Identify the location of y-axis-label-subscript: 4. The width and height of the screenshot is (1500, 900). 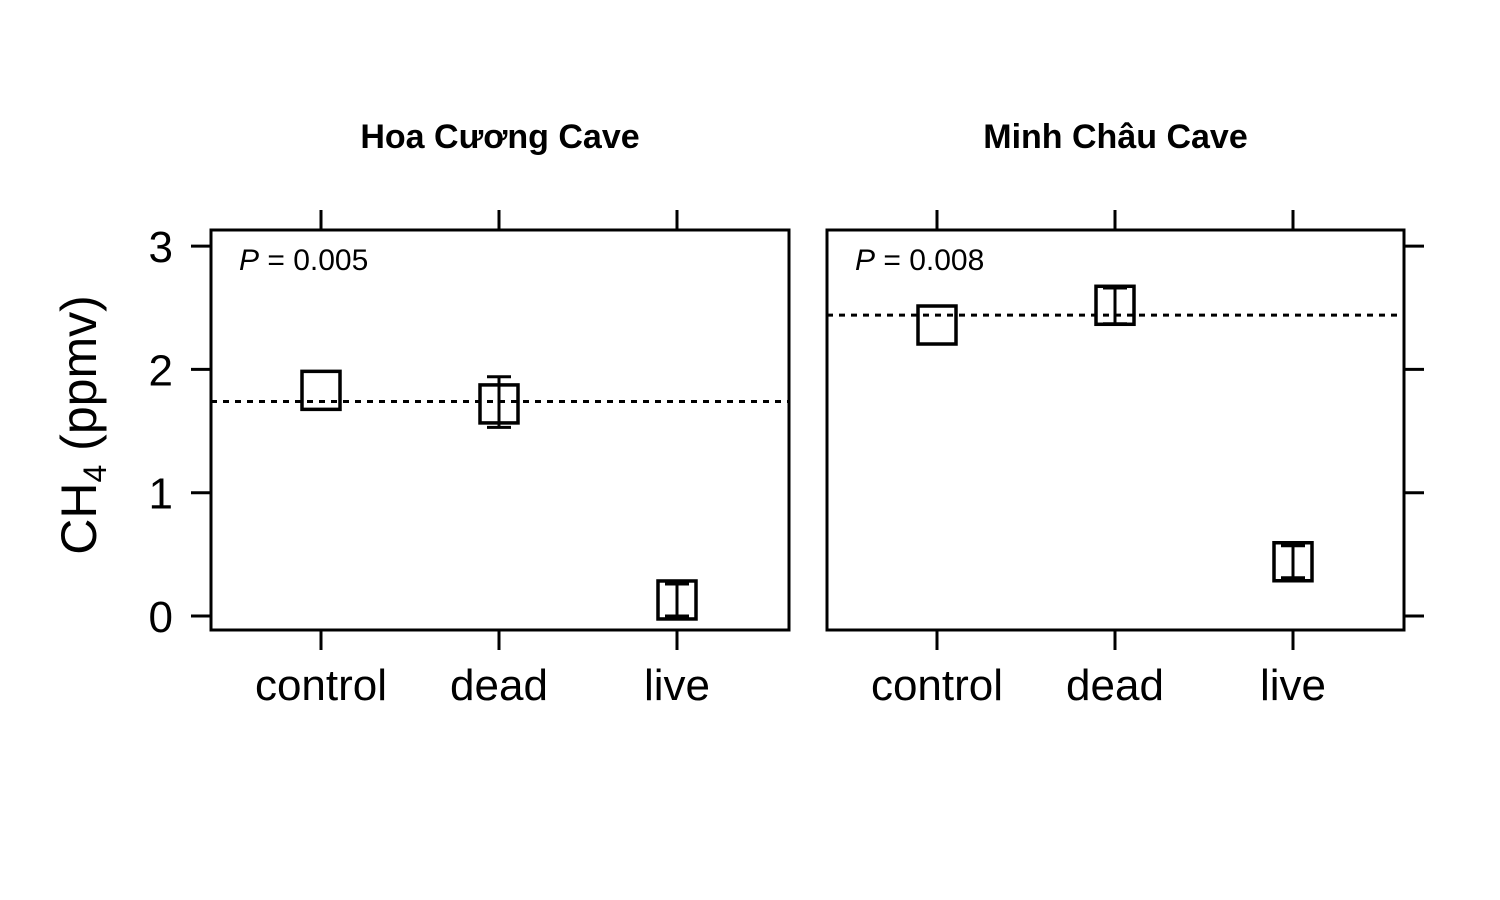
(95, 474).